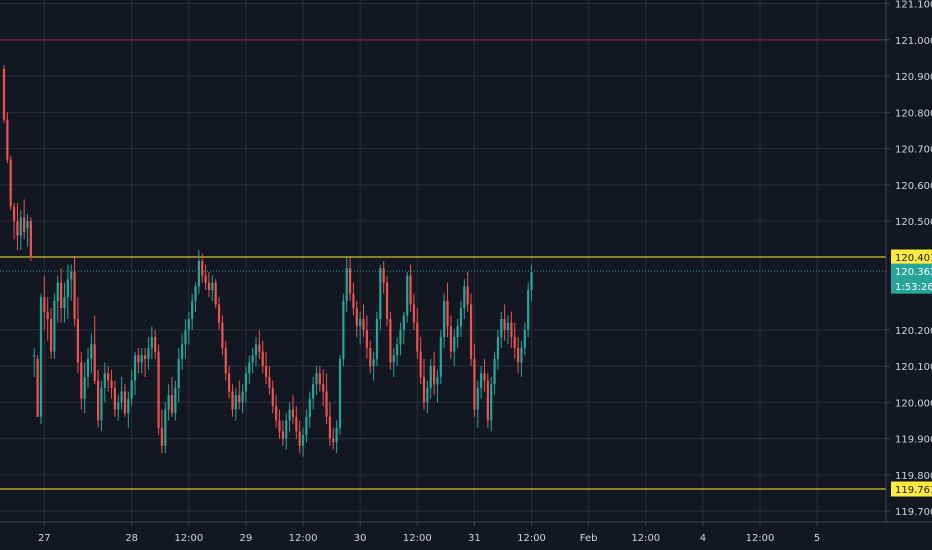 This screenshot has width=932, height=550. What do you see at coordinates (913, 367) in the screenshot?
I see `price-tick-label: 120.100` at bounding box center [913, 367].